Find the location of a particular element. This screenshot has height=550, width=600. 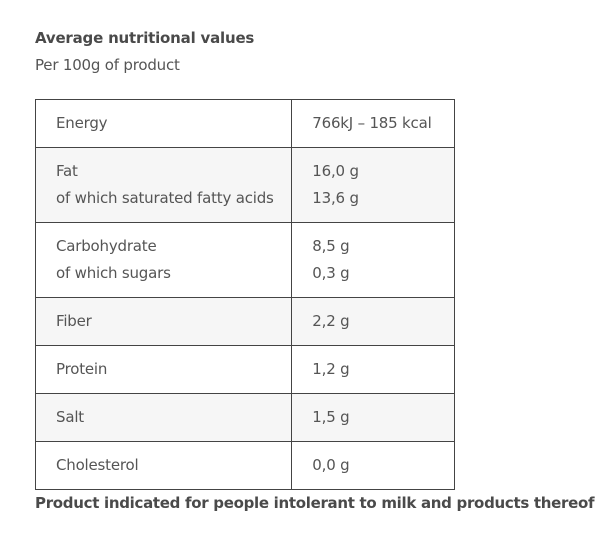

nutrient-amount: 0,0 g is located at coordinates (331, 465).